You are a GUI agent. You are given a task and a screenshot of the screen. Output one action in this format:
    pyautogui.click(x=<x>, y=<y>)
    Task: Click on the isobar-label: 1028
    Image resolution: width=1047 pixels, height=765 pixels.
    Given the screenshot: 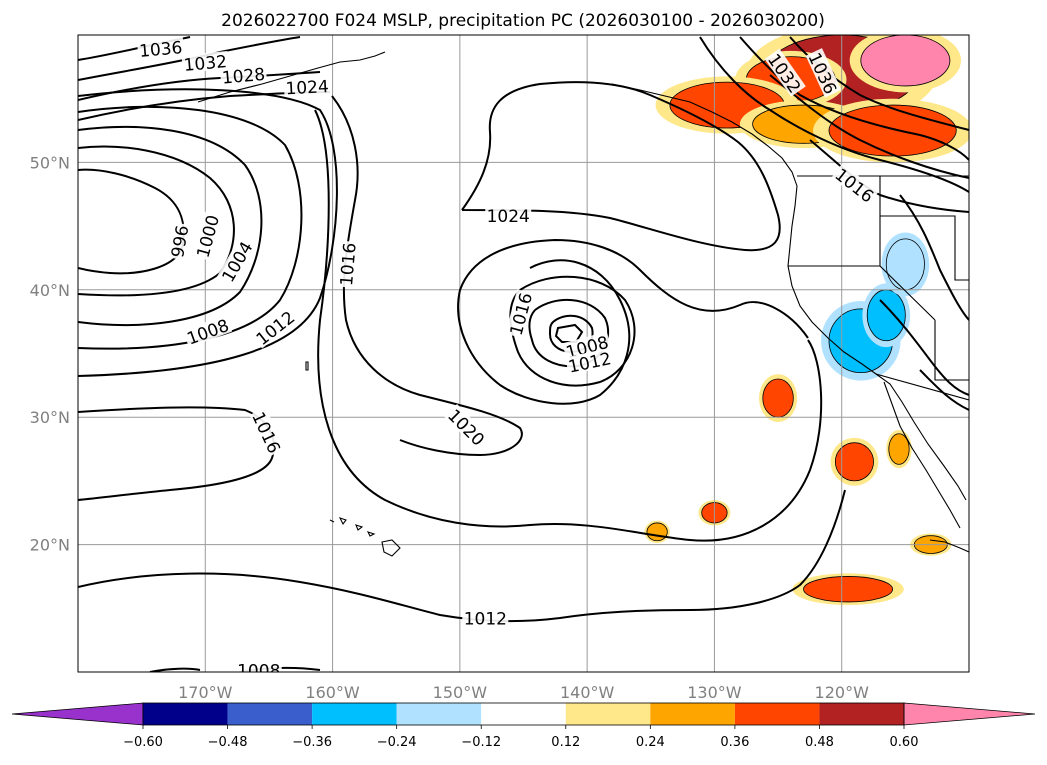 What is the action you would take?
    pyautogui.click(x=243, y=77)
    